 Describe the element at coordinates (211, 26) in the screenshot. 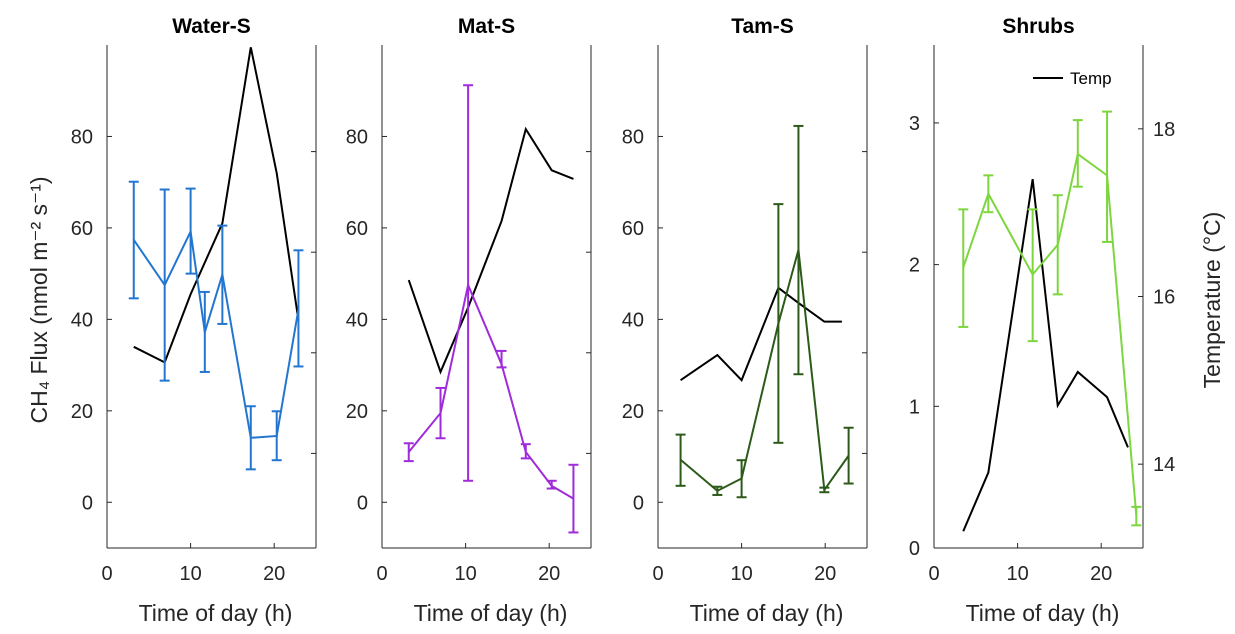

I see `panel-title: Water-S` at that location.